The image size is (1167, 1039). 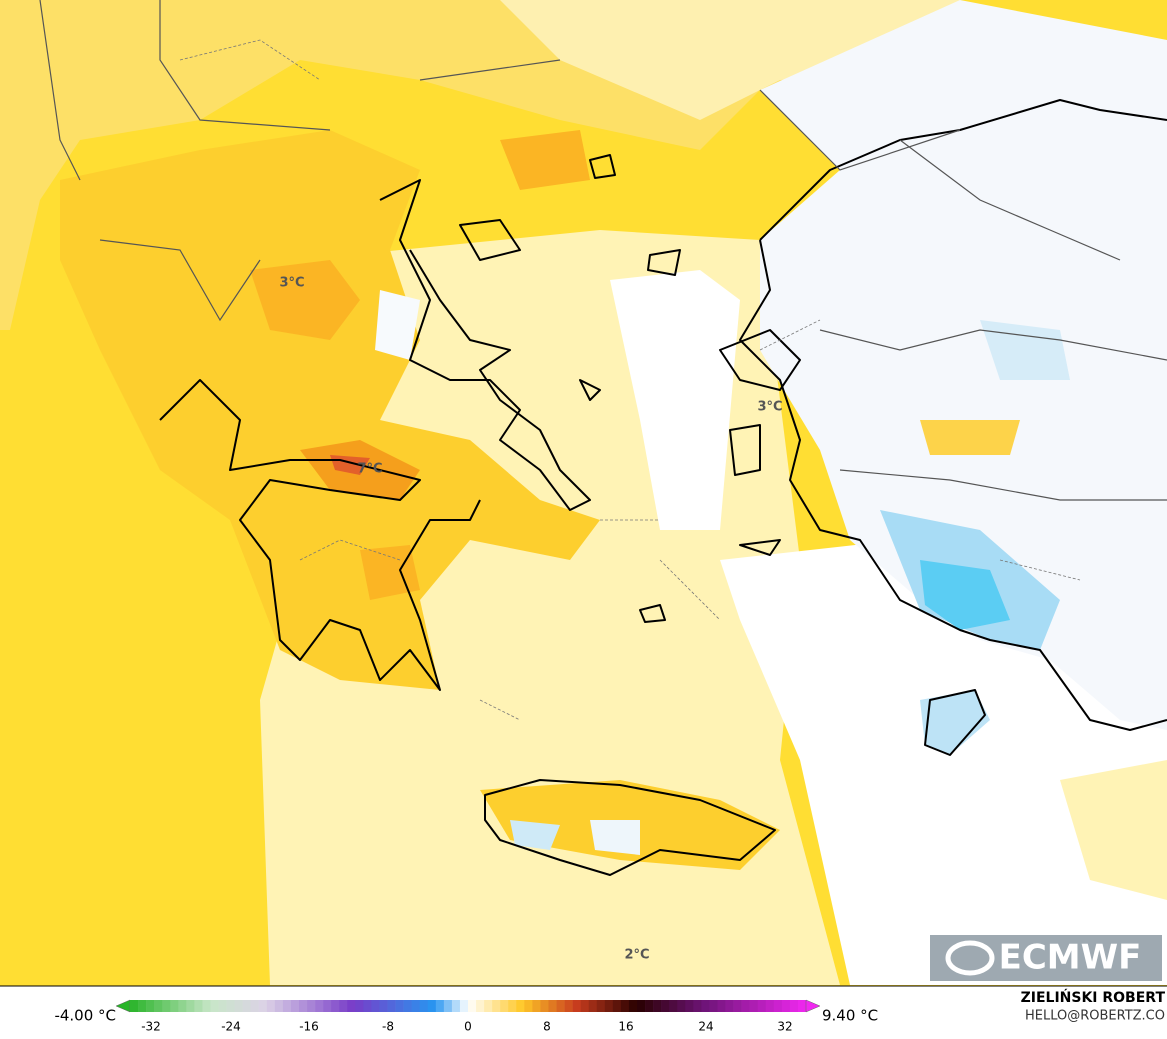 I want to click on rhodes, so click(x=955, y=722).